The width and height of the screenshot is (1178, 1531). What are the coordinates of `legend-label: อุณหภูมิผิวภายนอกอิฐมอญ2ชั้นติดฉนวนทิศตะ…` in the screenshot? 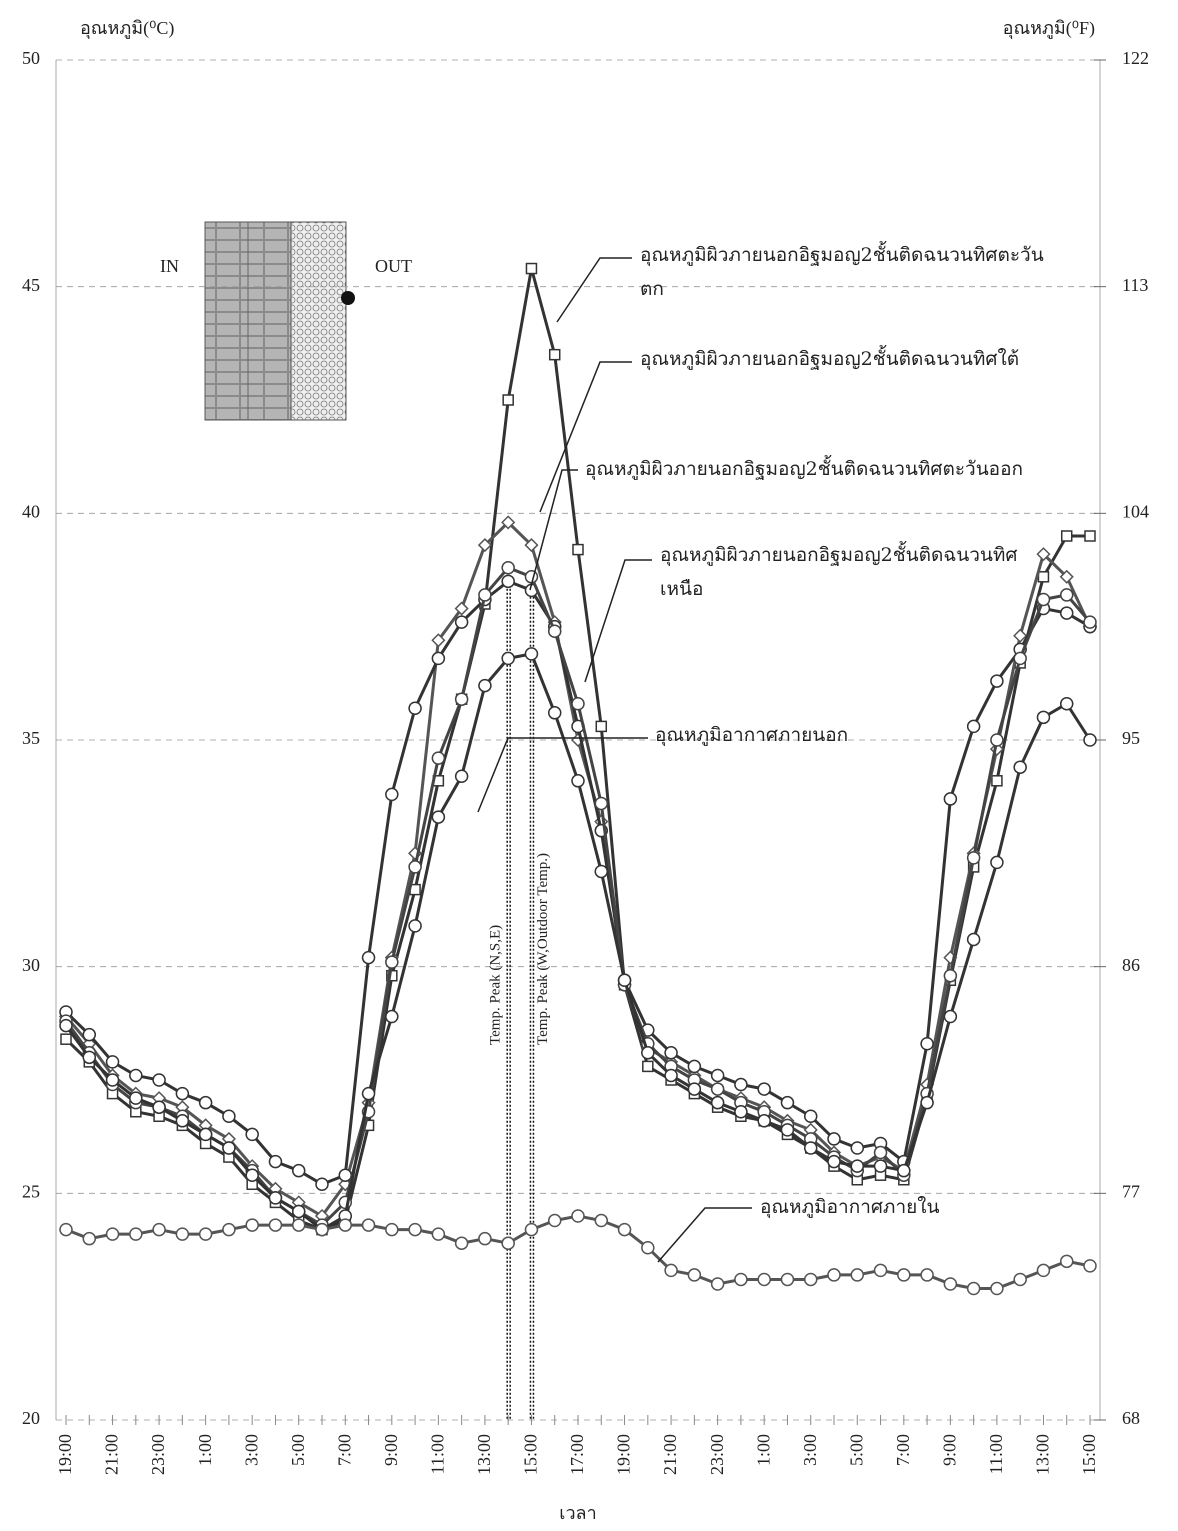 It's located at (842, 272).